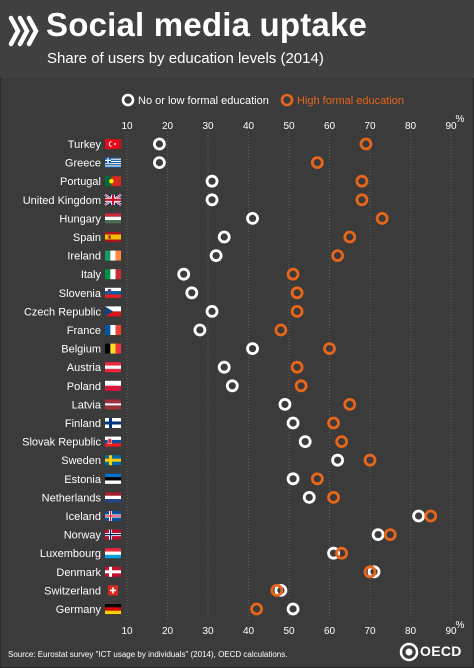 This screenshot has width=474, height=668. Describe the element at coordinates (113, 497) in the screenshot. I see `netherlands-flag-icon` at that location.